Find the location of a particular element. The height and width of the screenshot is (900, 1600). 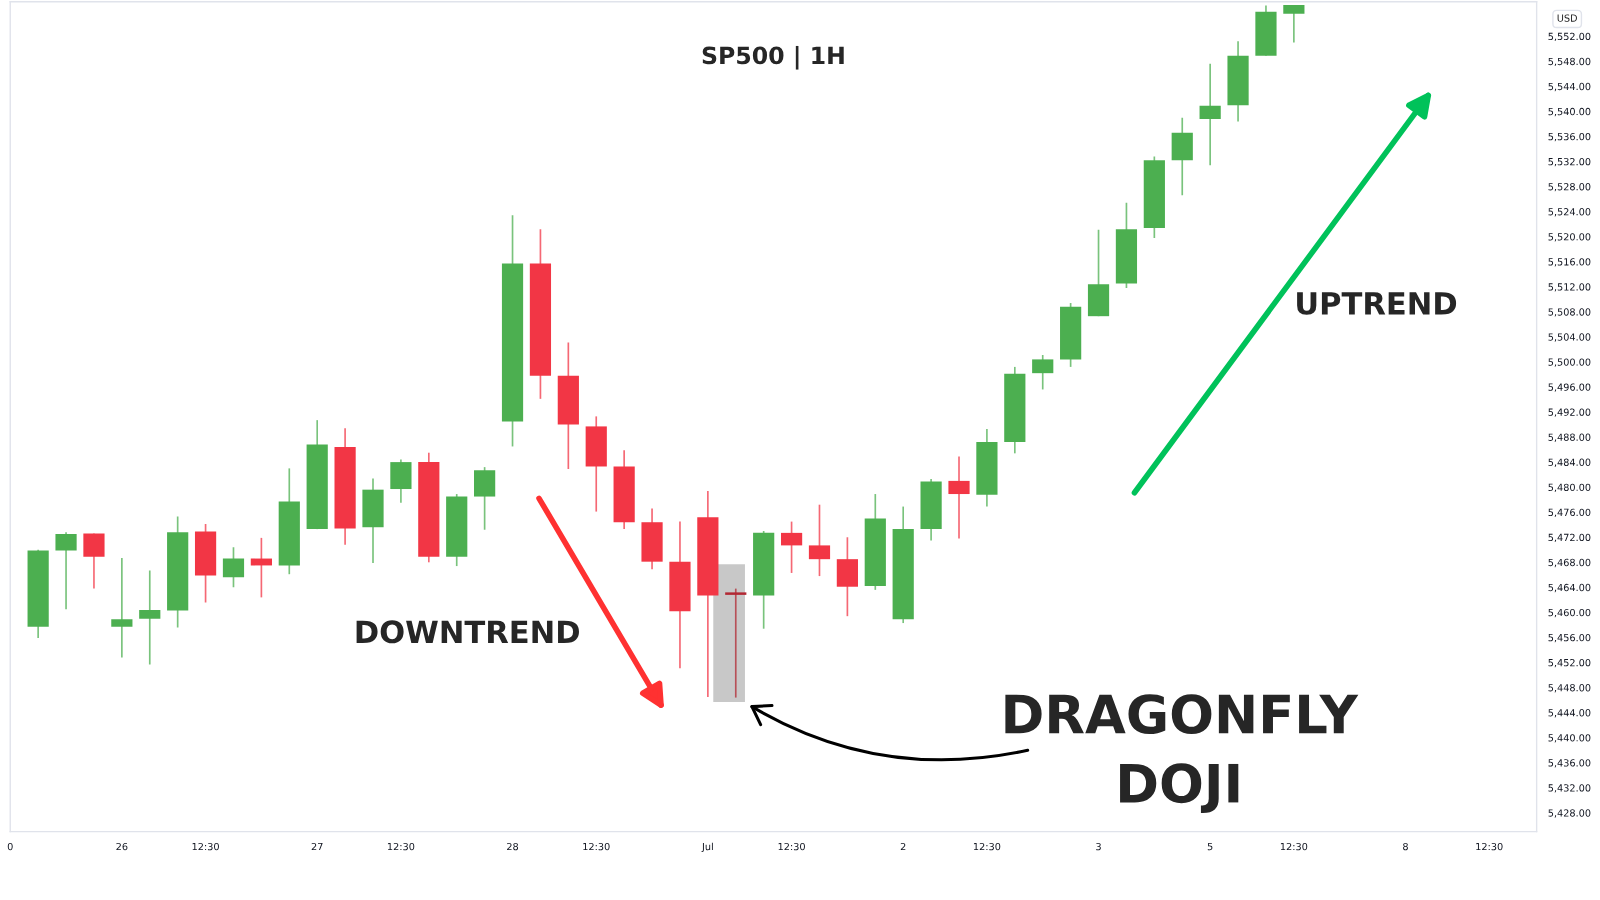

y-tick-label: 5,508.00 is located at coordinates (1569, 312).